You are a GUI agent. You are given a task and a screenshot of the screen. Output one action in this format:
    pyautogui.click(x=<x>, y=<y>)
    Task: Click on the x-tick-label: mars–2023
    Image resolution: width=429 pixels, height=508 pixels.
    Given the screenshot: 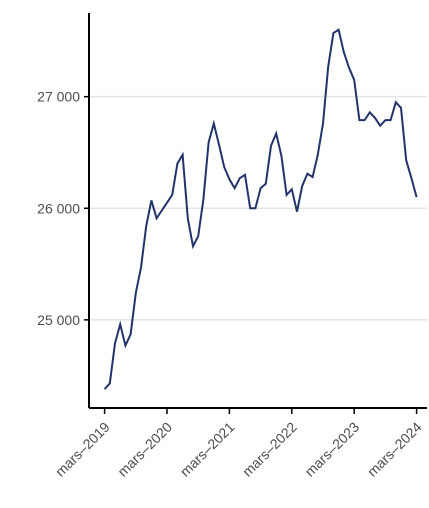 What is the action you would take?
    pyautogui.click(x=331, y=449)
    